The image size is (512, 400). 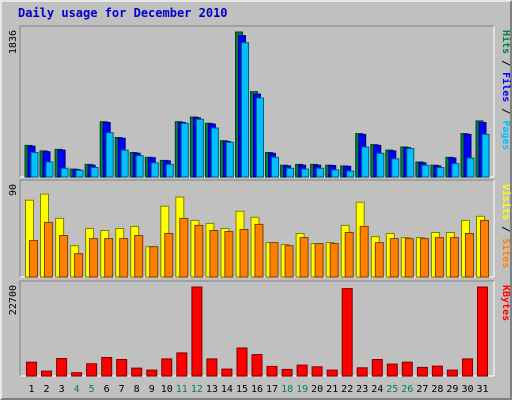 I want to click on x-tick-label: 4, so click(x=77, y=389).